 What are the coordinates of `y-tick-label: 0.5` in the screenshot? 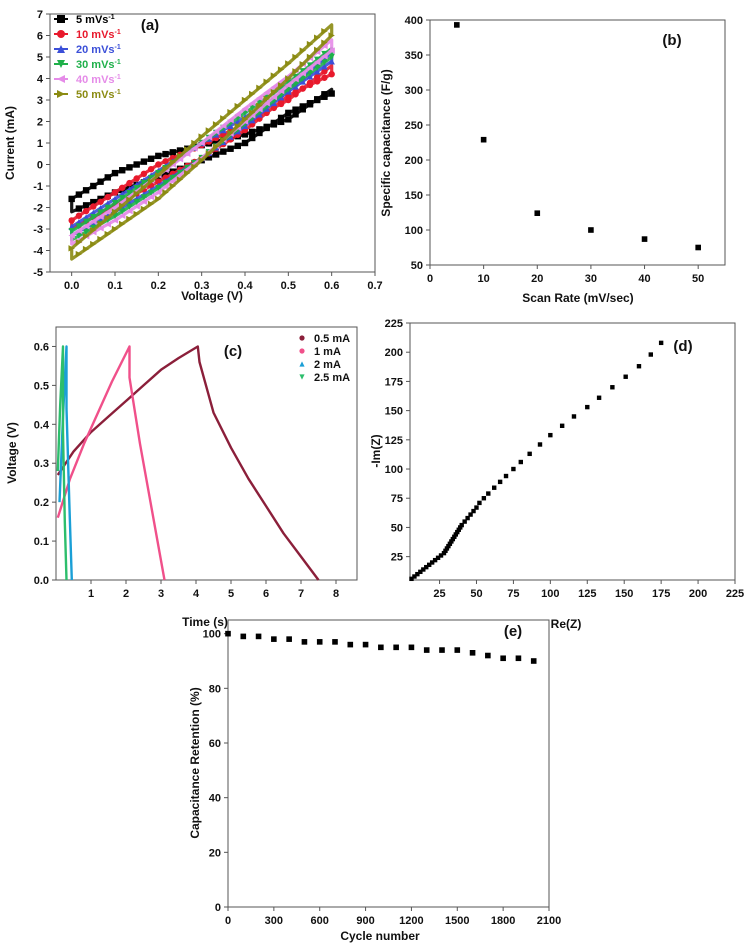 It's located at (41, 386).